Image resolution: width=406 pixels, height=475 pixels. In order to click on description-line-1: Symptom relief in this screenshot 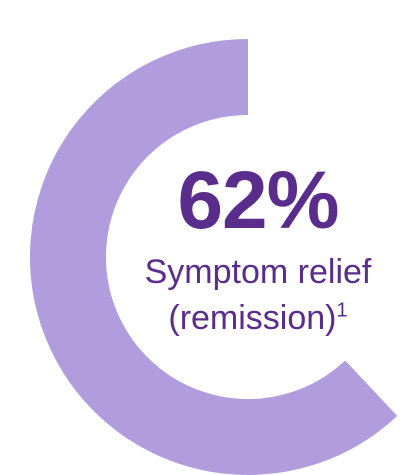, I will do `click(258, 272)`.